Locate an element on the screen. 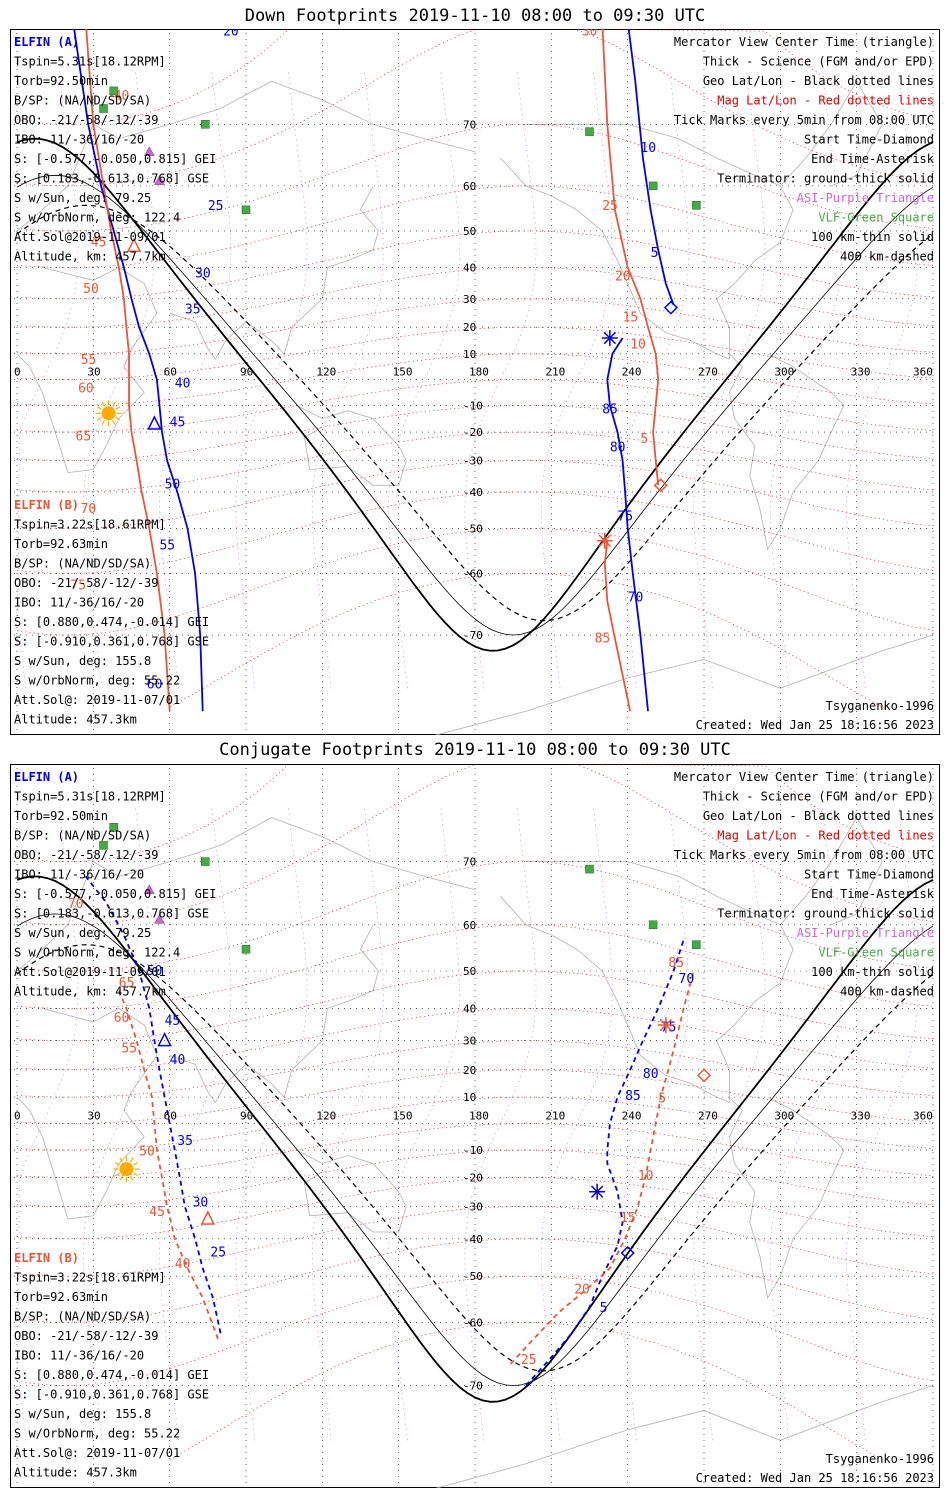  lat-label: -70 is located at coordinates (473, 635).